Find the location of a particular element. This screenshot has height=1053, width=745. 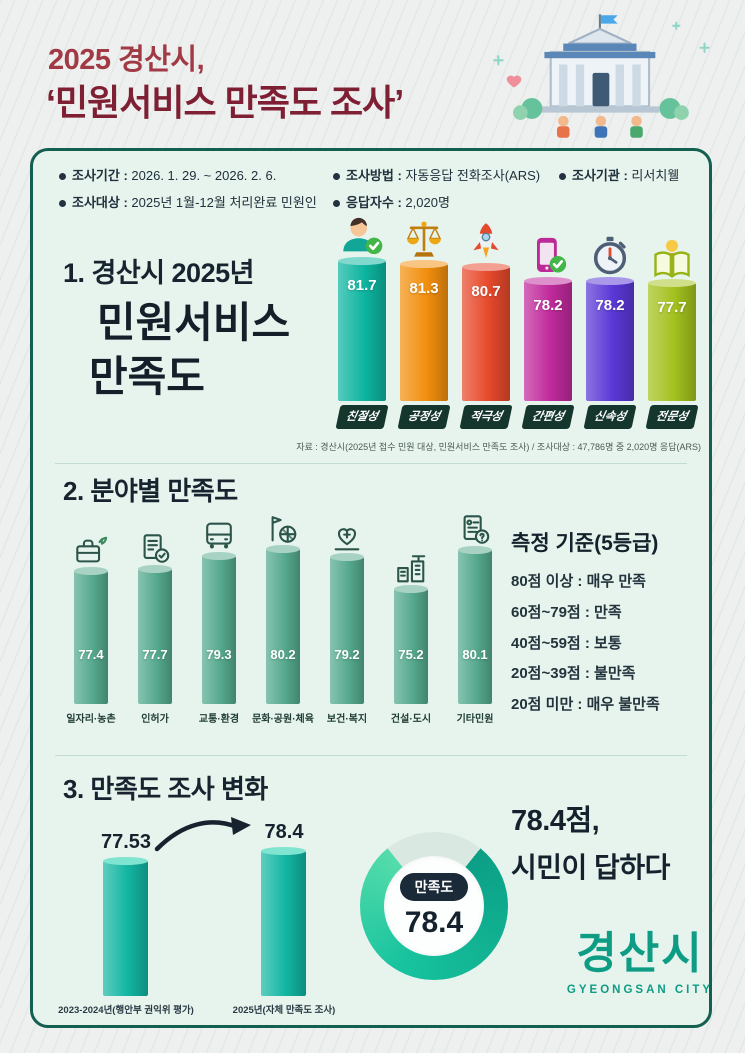

bar-간편성: 78.2 is located at coordinates (548, 338).